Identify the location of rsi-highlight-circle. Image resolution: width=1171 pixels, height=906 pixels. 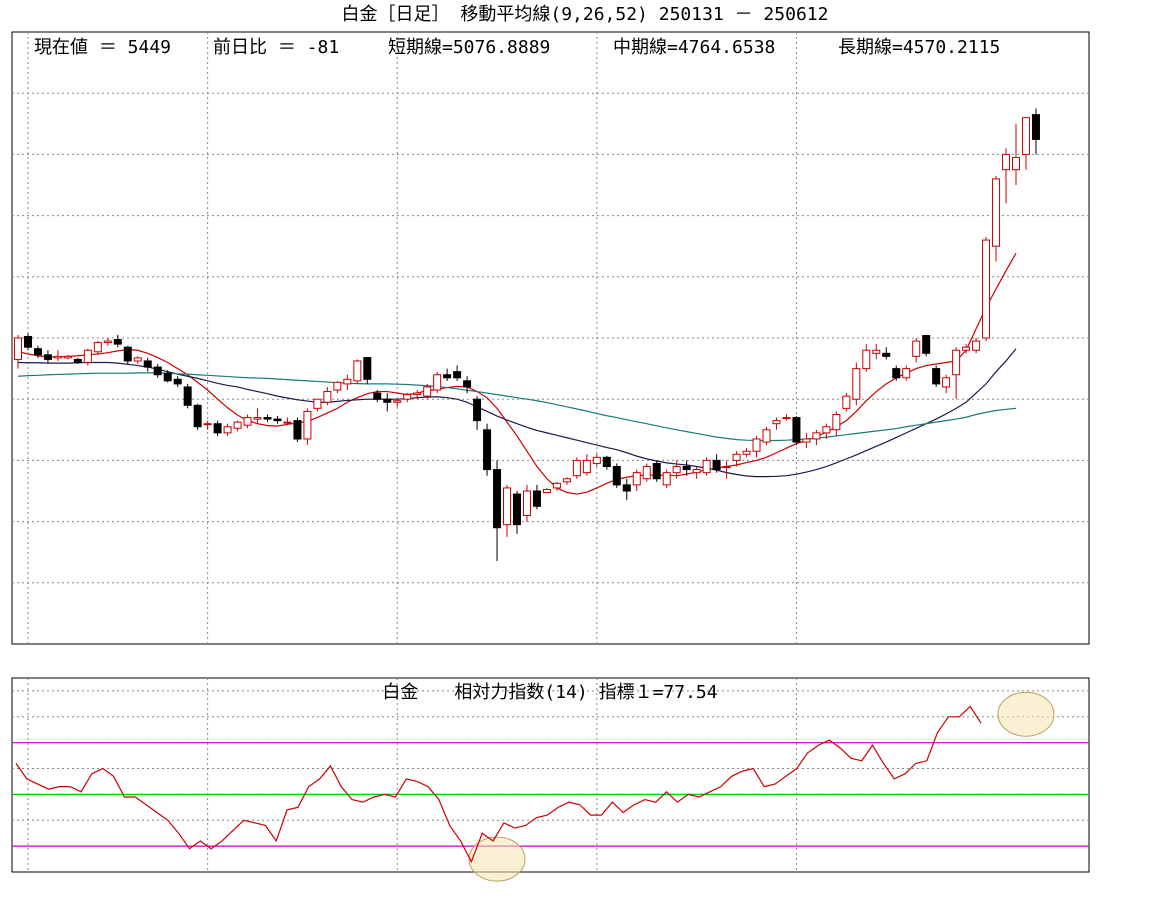
(1026, 714).